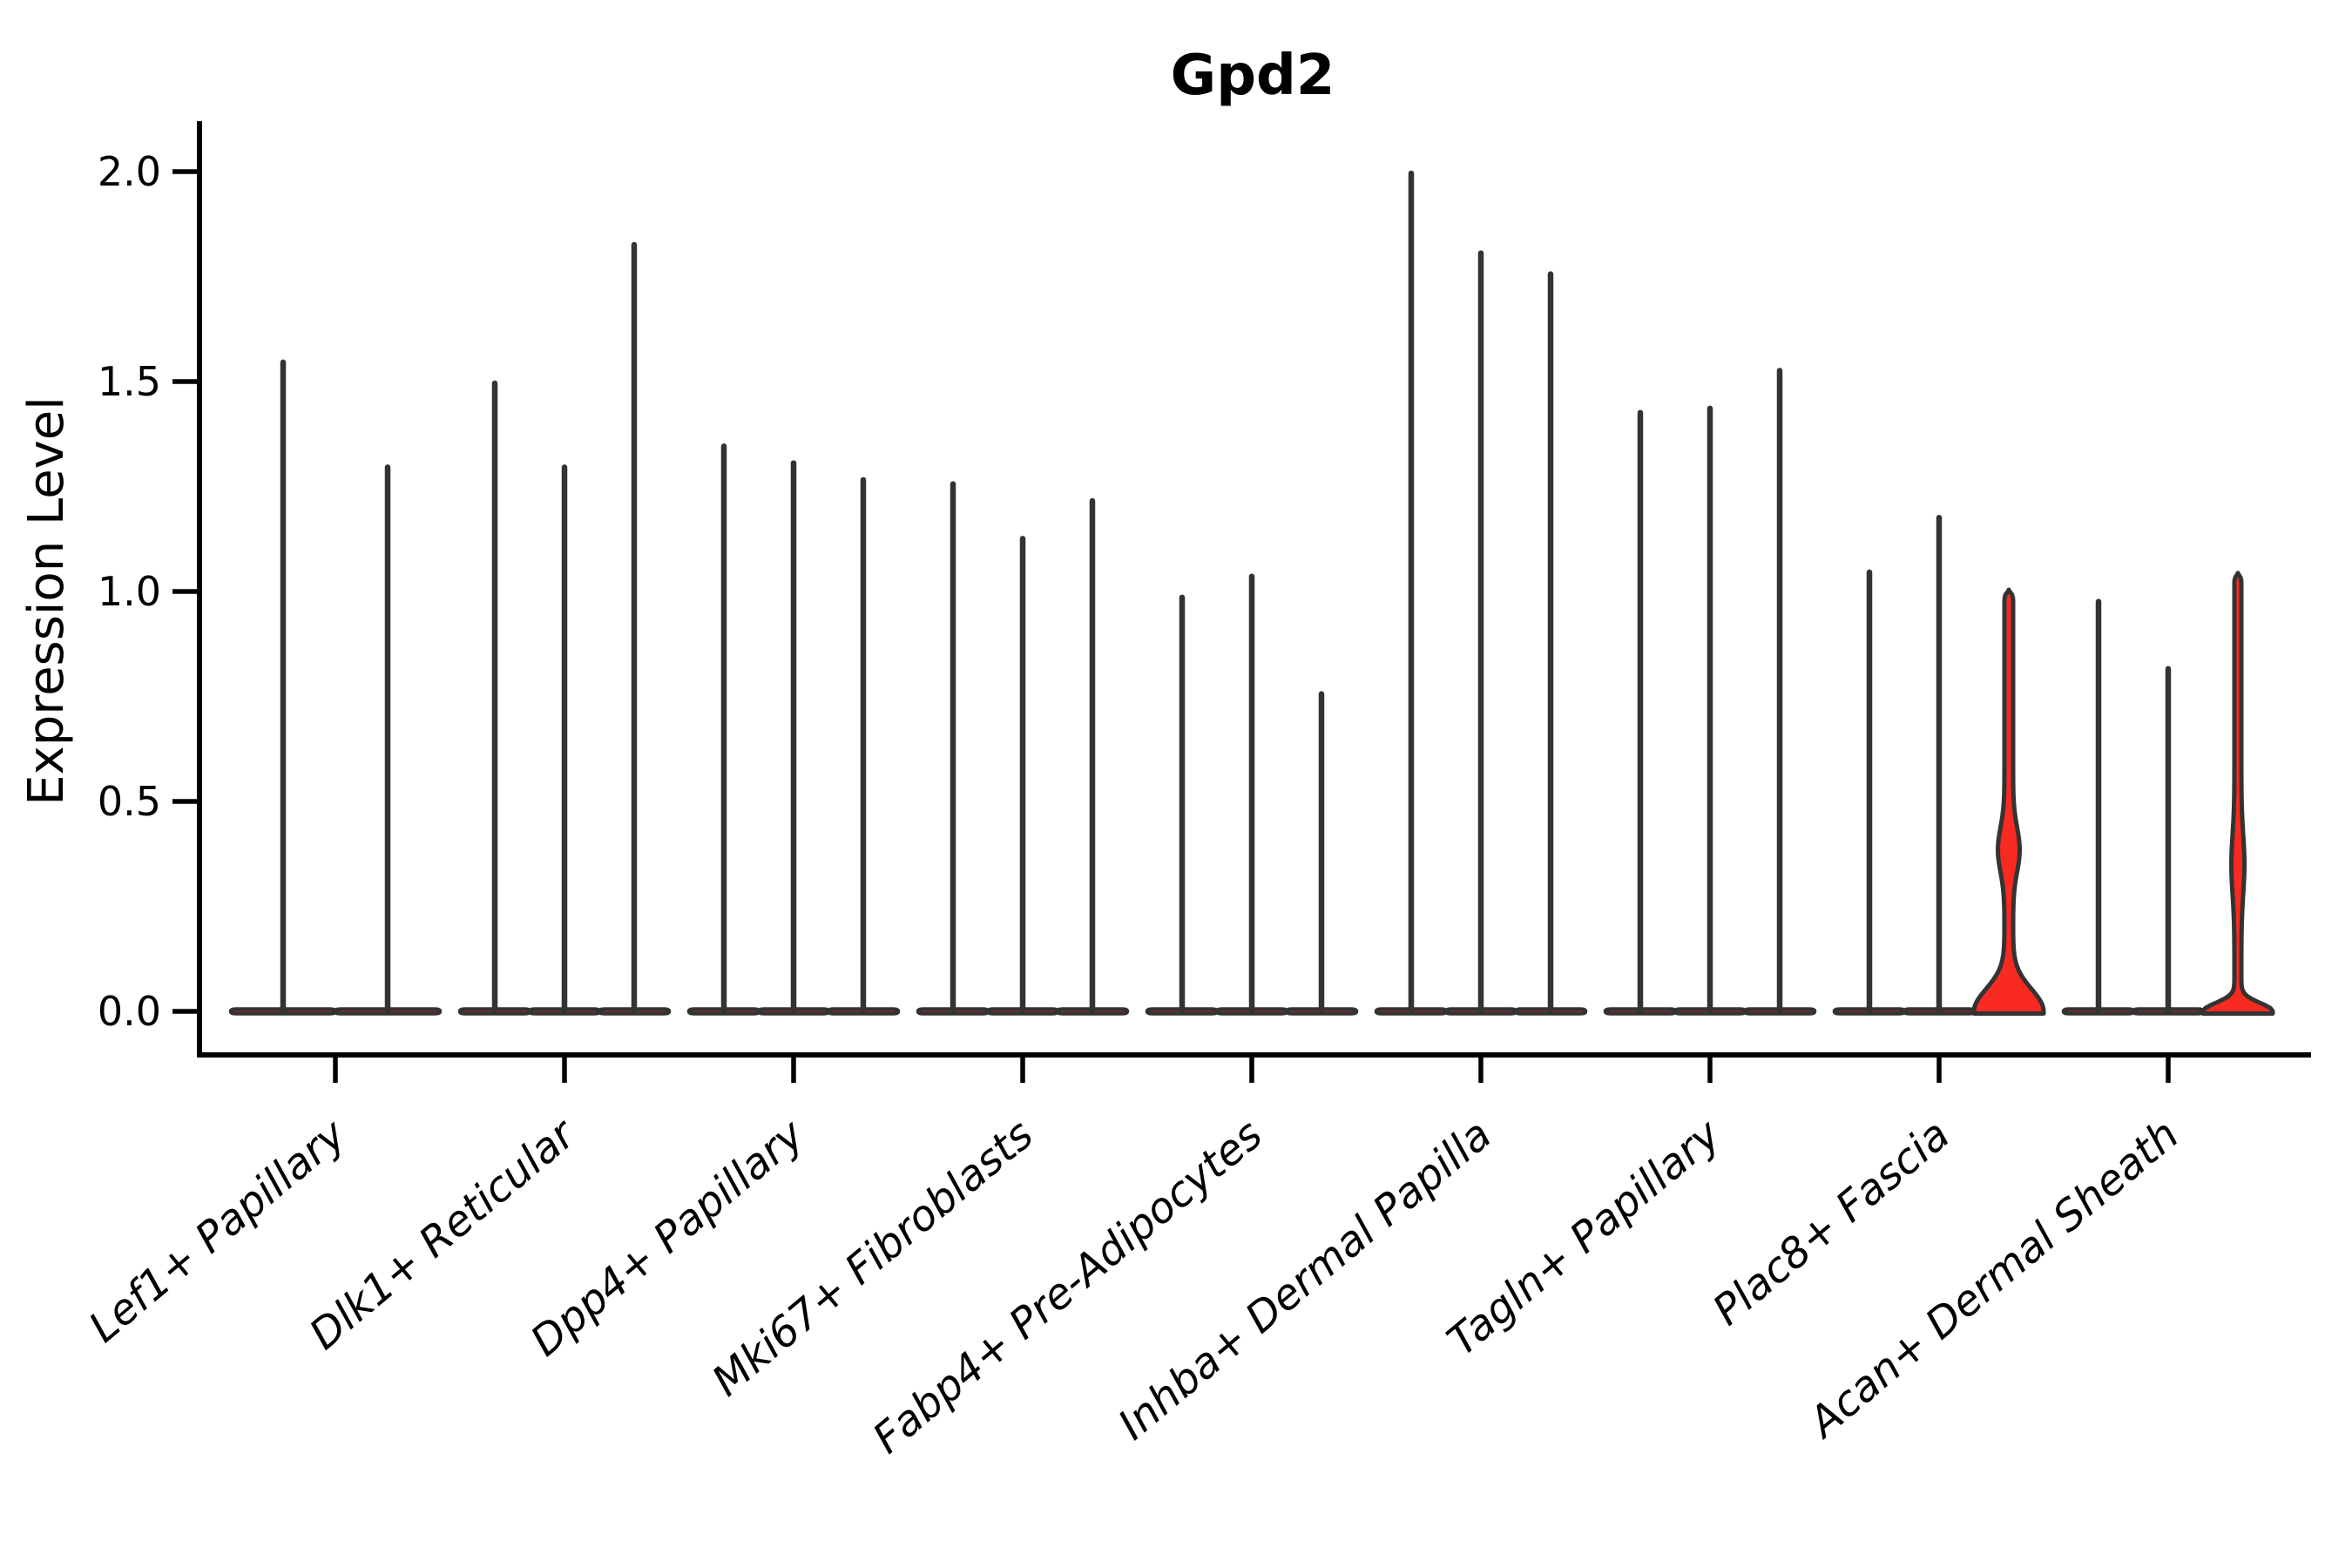  What do you see at coordinates (129, 381) in the screenshot?
I see `y-tick-label: 1.5` at bounding box center [129, 381].